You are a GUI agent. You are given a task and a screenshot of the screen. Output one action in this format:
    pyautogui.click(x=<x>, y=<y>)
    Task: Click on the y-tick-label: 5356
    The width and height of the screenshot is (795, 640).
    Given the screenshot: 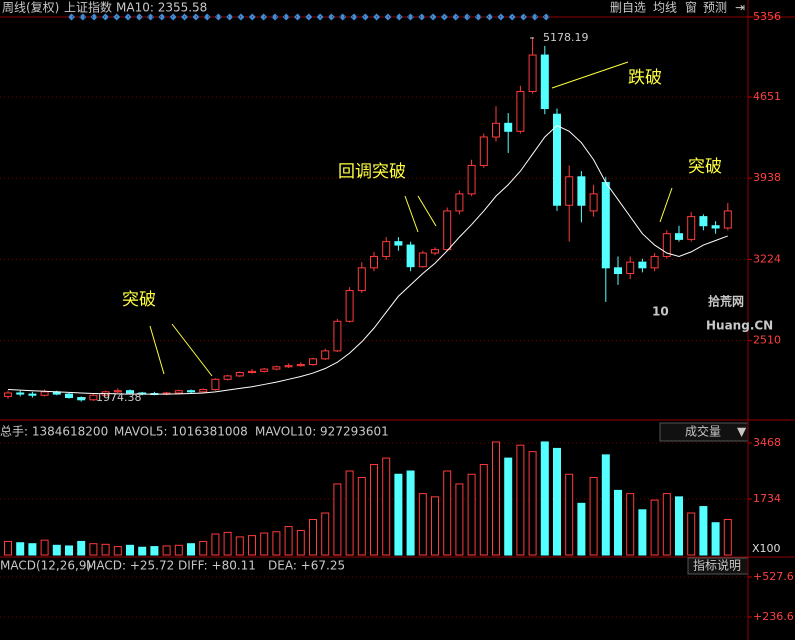 What is the action you would take?
    pyautogui.click(x=767, y=16)
    